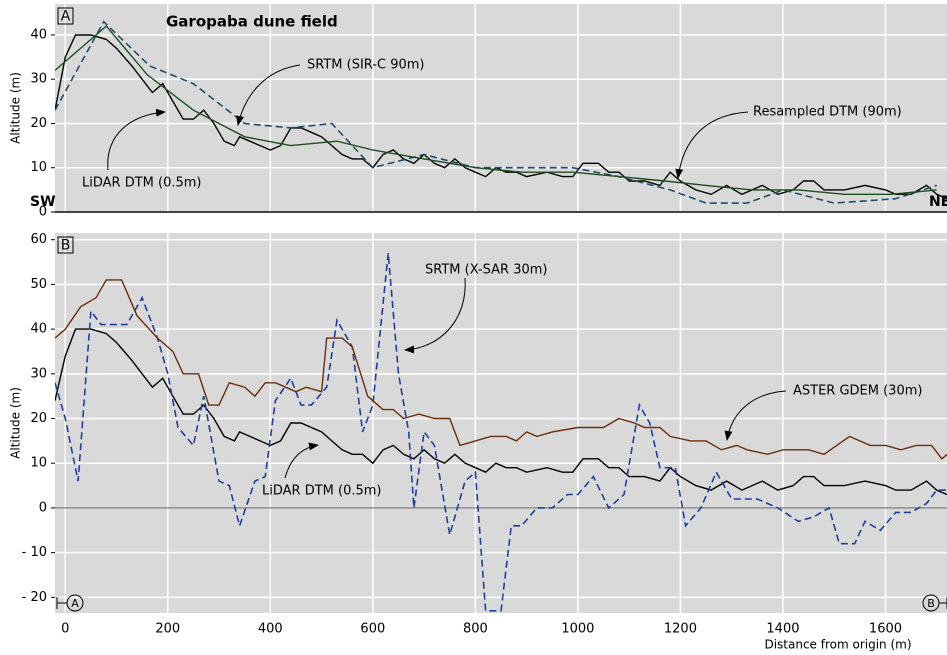 The width and height of the screenshot is (947, 655). What do you see at coordinates (782, 629) in the screenshot?
I see `x-tick-label: 1400` at bounding box center [782, 629].